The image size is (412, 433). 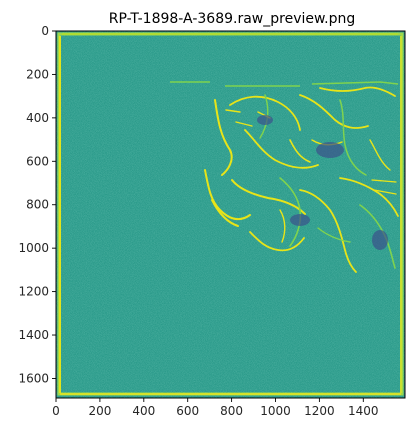 I want to click on y-tick-label: 600, so click(x=37, y=161).